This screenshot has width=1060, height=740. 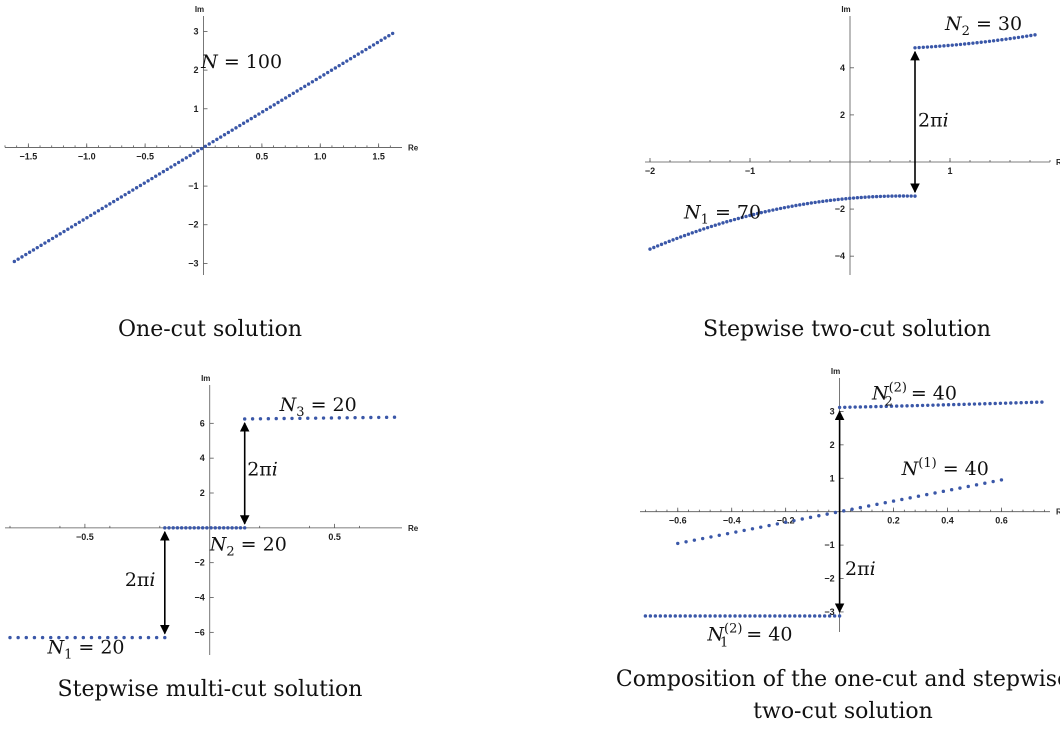 What do you see at coordinates (193, 263) in the screenshot?
I see `y-tick-label: −3` at bounding box center [193, 263].